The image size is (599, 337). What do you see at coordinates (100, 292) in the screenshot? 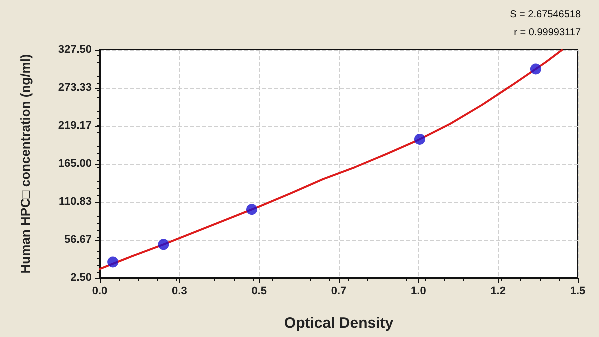
I see `x-tick-label: 0.0` at bounding box center [100, 292].